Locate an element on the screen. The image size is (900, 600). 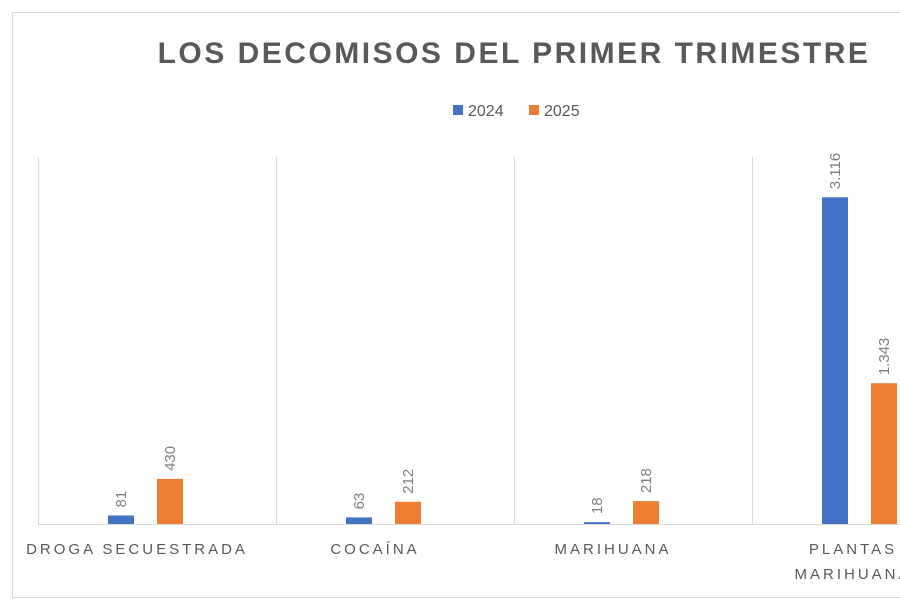
category-label: DROGA SECUESTRADA is located at coordinates (137, 549).